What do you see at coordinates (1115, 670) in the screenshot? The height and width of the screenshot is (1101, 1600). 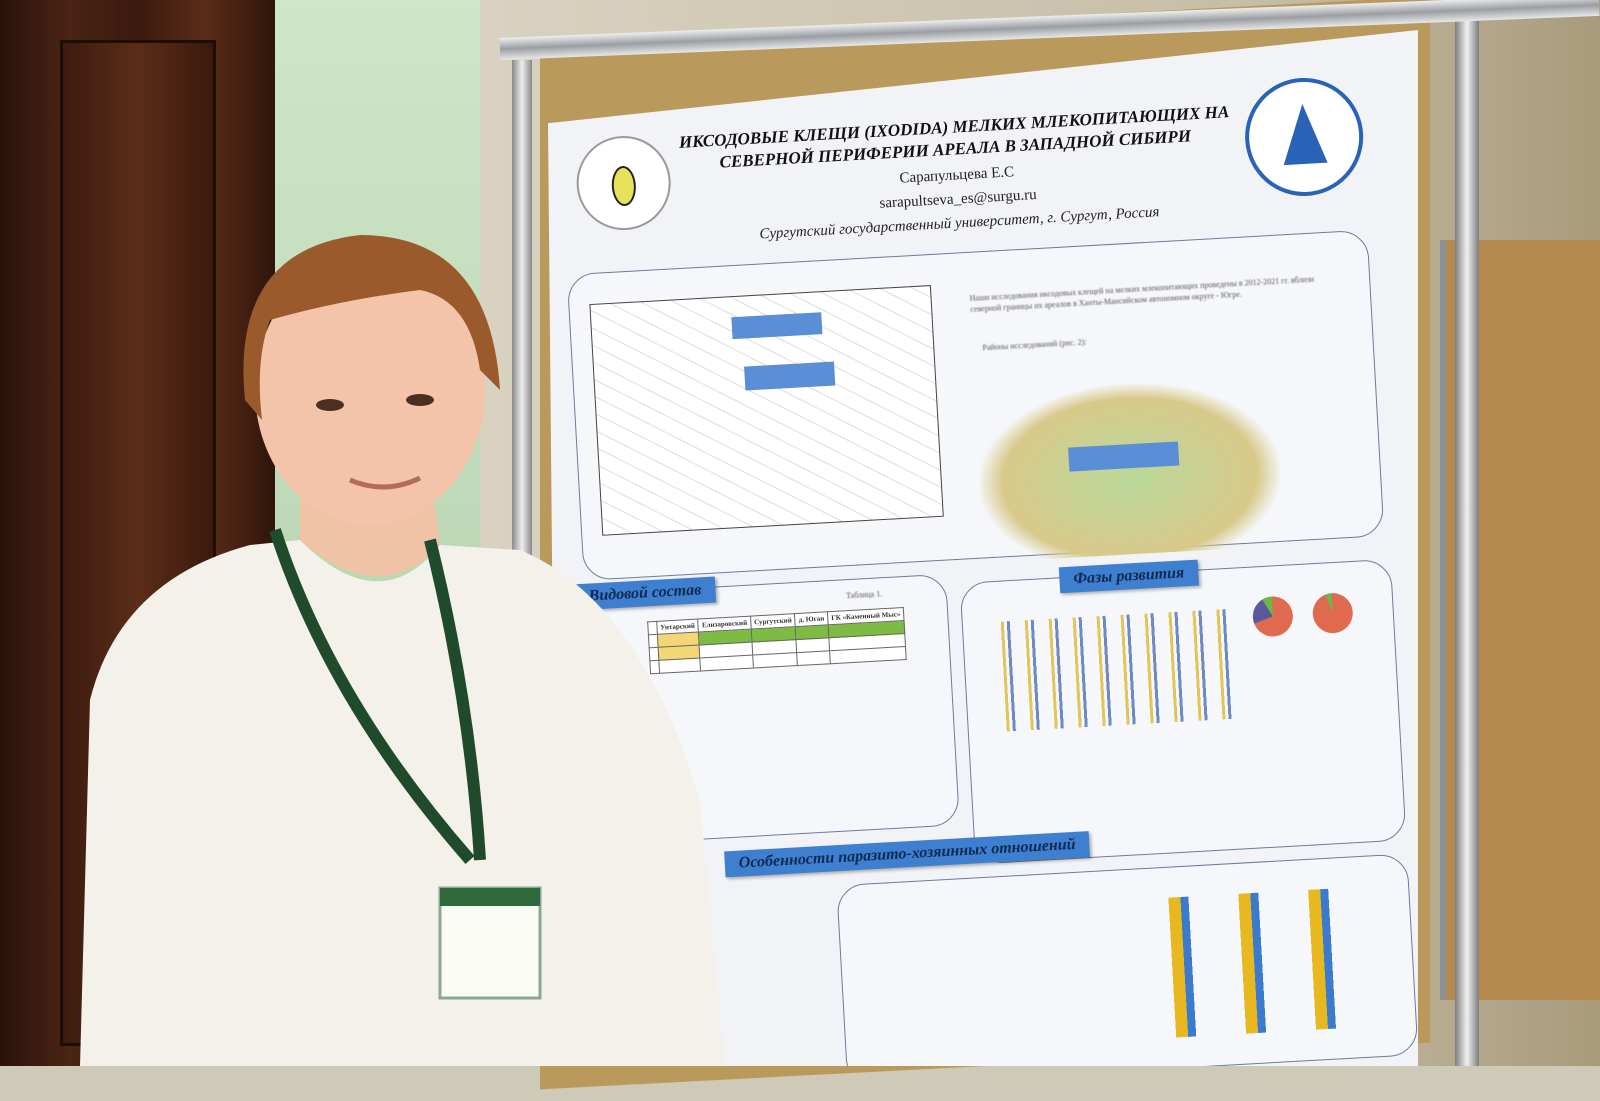 I see `phases-bar-chart` at bounding box center [1115, 670].